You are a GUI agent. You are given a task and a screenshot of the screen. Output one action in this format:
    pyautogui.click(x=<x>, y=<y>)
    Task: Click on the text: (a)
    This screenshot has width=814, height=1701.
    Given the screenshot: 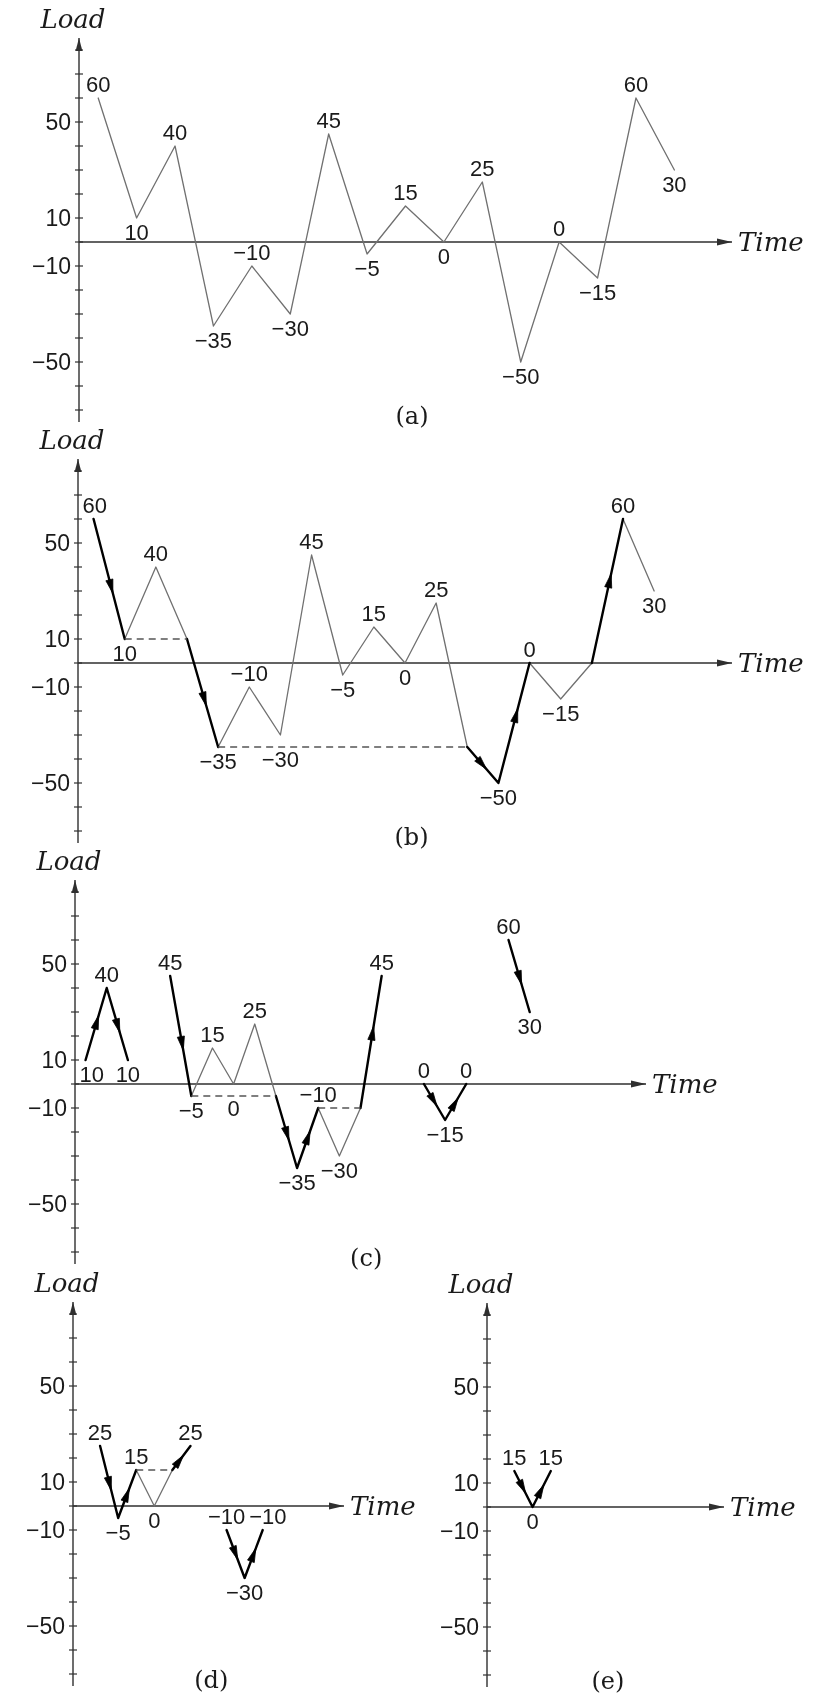 What is the action you would take?
    pyautogui.click(x=412, y=416)
    